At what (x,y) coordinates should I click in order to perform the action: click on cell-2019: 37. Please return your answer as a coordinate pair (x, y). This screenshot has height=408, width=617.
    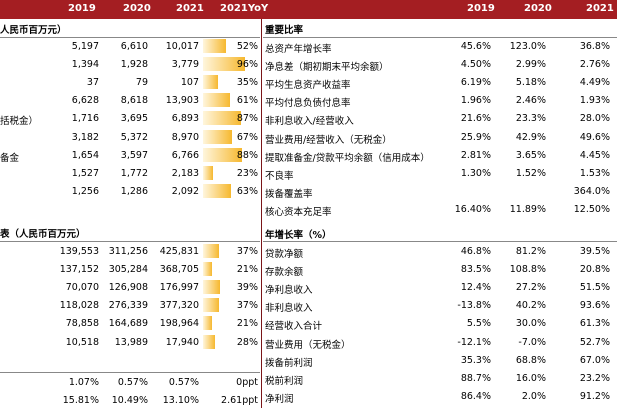
    Looking at the image, I should click on (92, 83).